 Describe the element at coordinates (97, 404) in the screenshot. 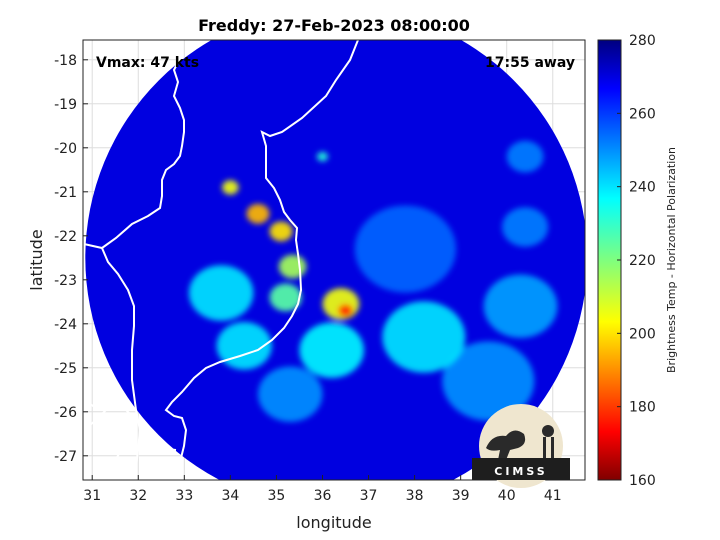

I see `inland-border` at that location.